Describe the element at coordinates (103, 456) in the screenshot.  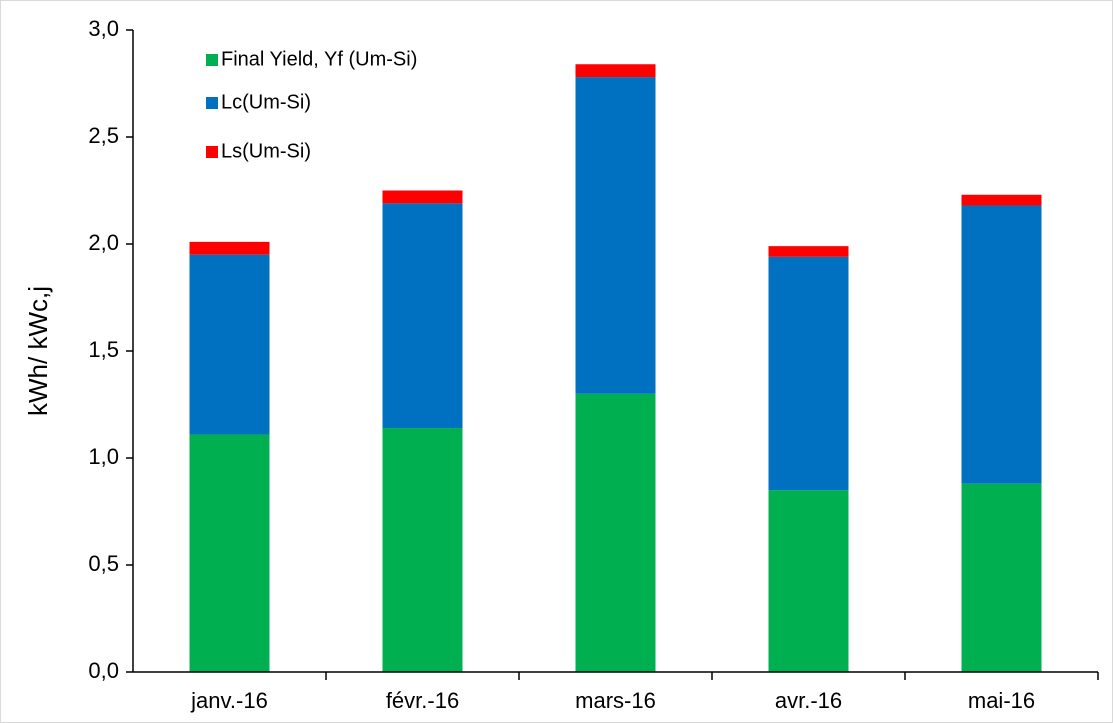
I see `y-tick-label: 1,0` at that location.